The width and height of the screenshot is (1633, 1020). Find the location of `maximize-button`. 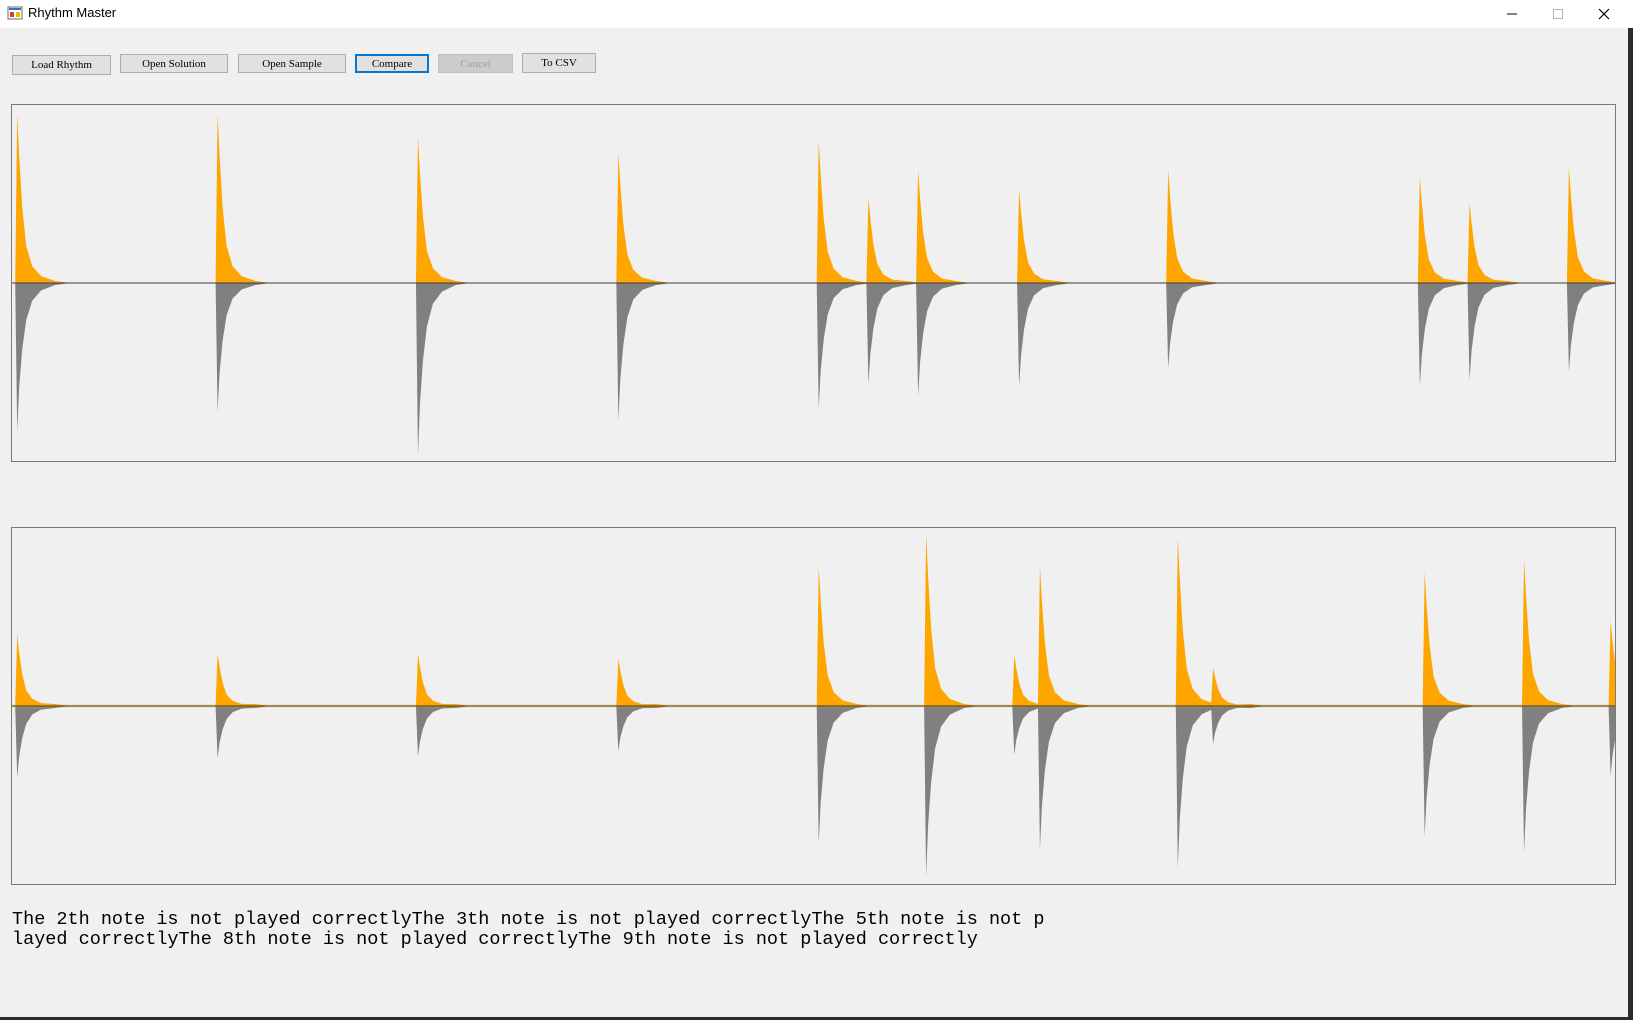

maximize-button is located at coordinates (1558, 14).